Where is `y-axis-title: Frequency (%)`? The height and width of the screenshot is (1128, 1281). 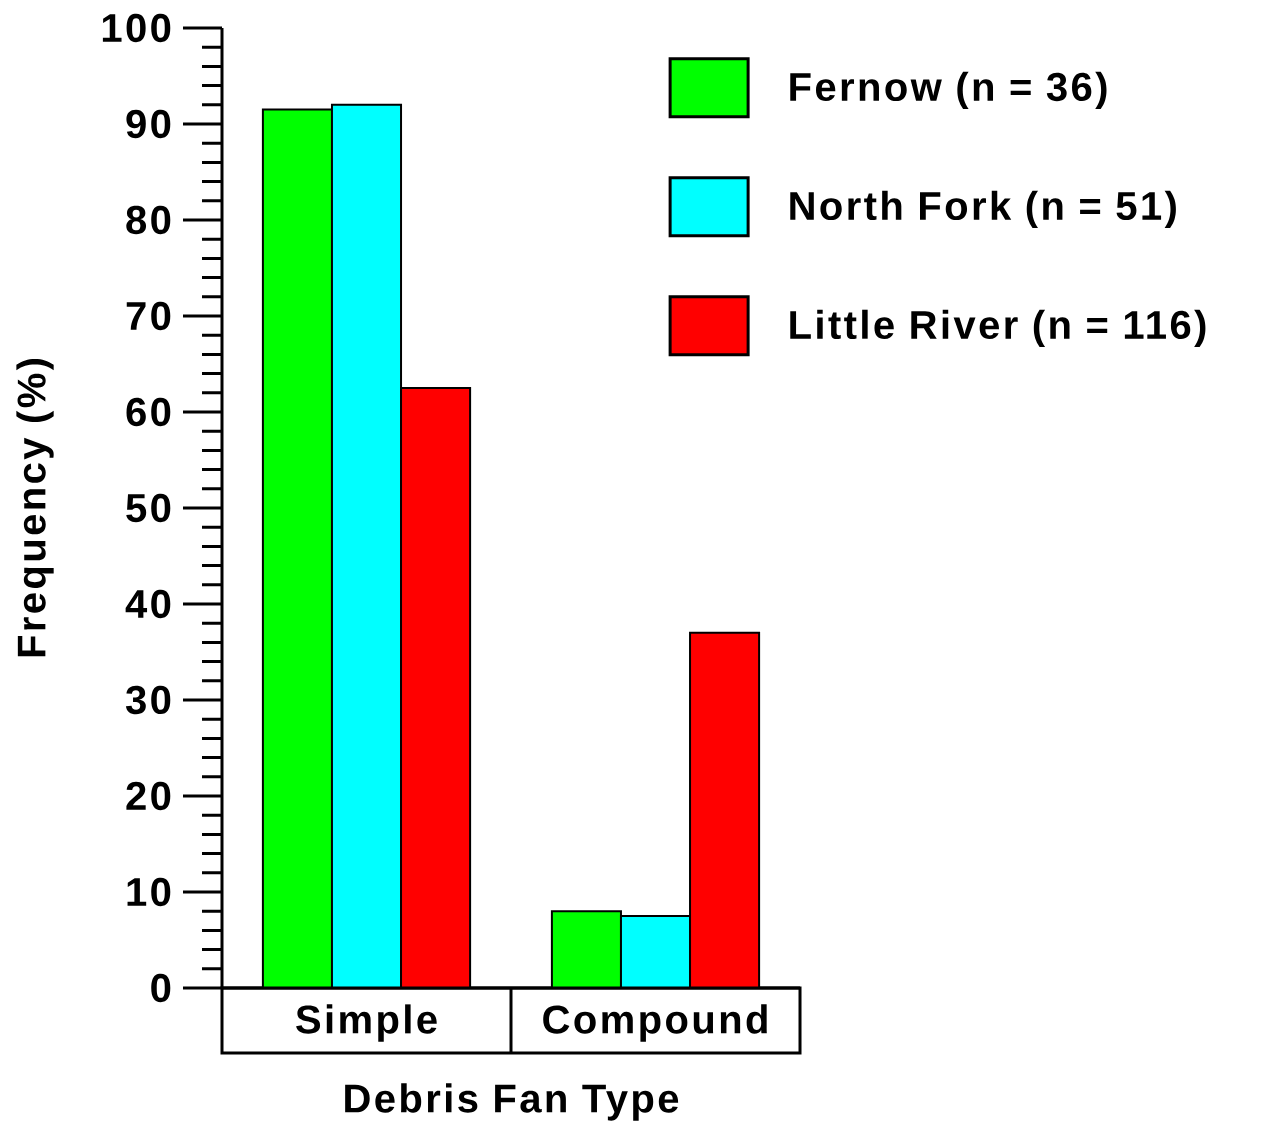
y-axis-title: Frequency (%) is located at coordinates (35, 508).